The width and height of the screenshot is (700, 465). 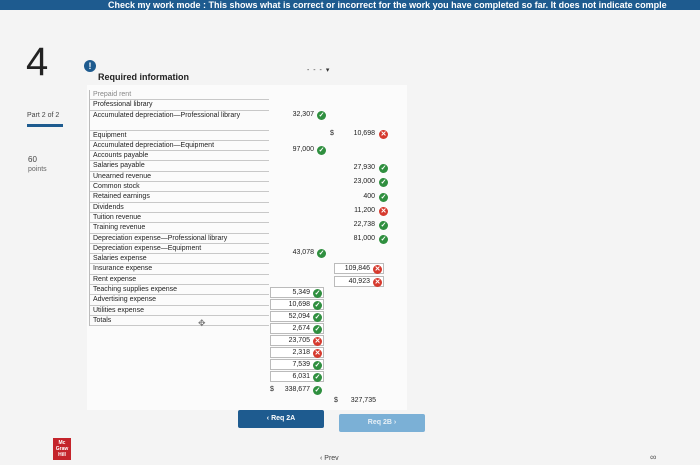 I want to click on part-indicator: Part 2 of 2, so click(x=43, y=115).